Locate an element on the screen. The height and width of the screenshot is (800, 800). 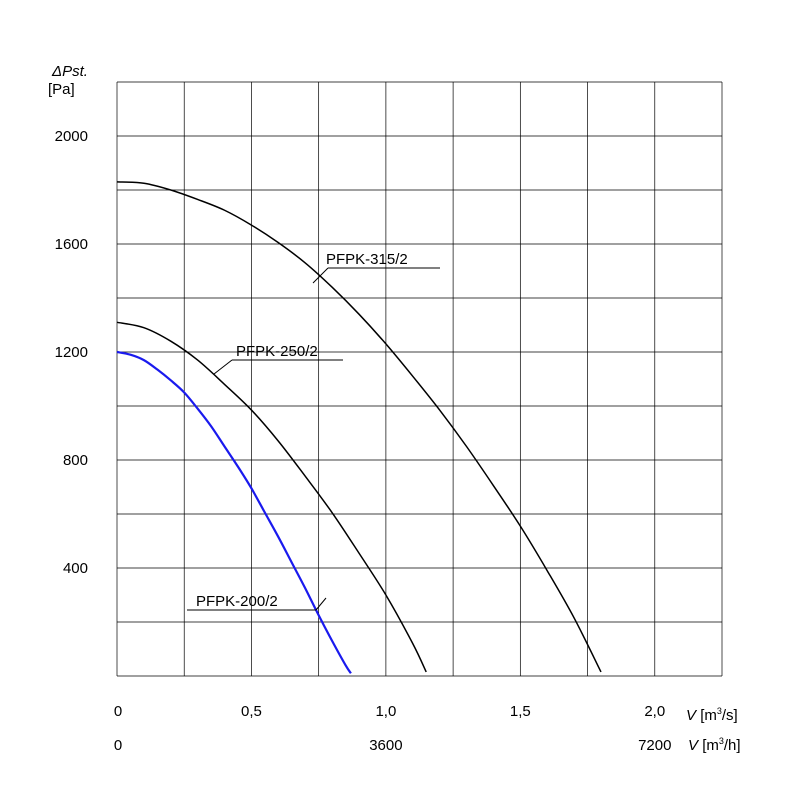
y-axis-unit: [Pa] is located at coordinates (61, 89).